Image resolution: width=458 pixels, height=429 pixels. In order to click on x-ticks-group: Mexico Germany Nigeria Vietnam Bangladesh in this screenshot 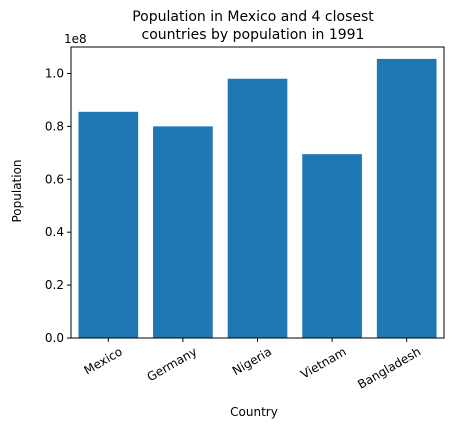, I will do `click(252, 365)`.